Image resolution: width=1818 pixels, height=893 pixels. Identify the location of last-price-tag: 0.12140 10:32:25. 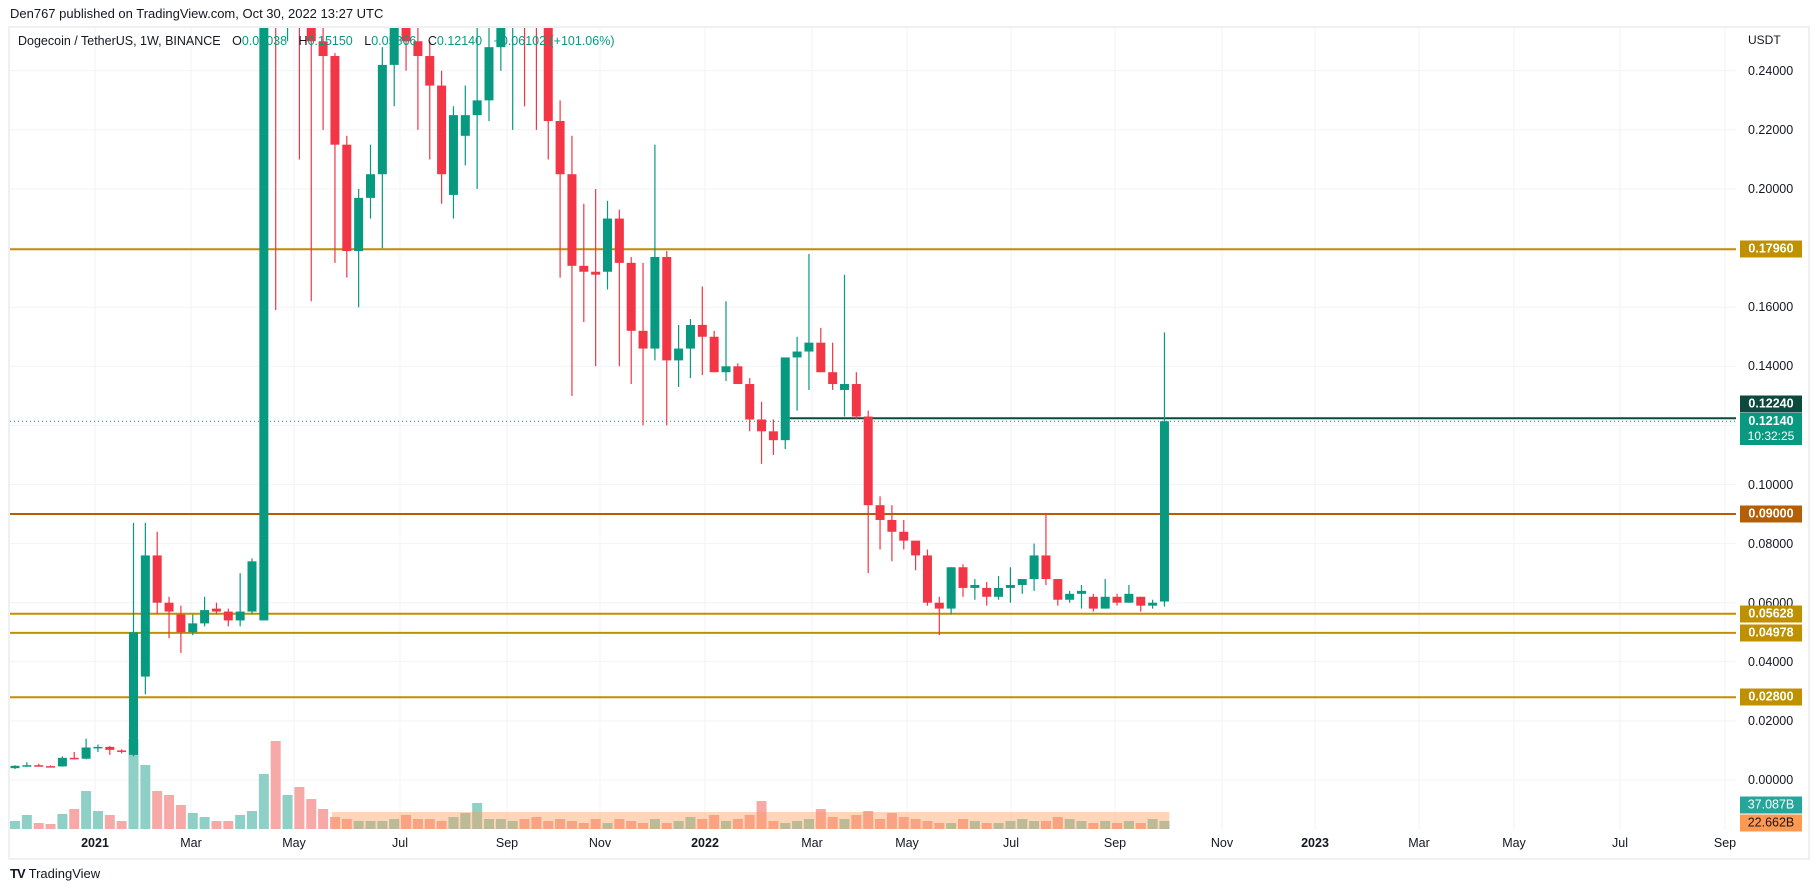
(1771, 429).